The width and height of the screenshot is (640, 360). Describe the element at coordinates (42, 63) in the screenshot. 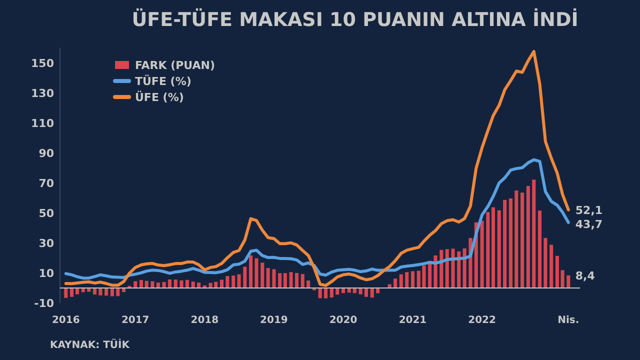

I see `y-tick-label: 150` at that location.